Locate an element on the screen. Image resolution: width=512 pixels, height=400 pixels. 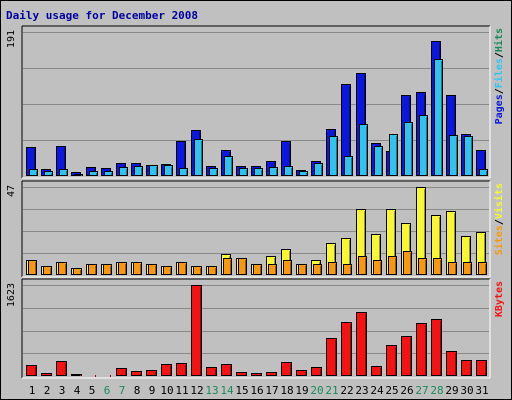
x-tick-label: 9 is located at coordinates (152, 390).